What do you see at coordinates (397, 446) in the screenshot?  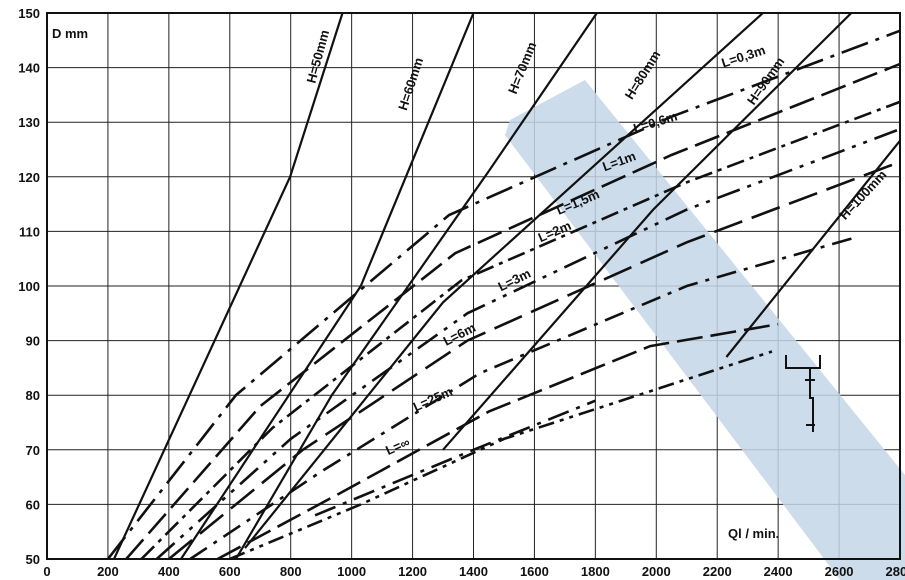 I see `series-label: L=∞` at bounding box center [397, 446].